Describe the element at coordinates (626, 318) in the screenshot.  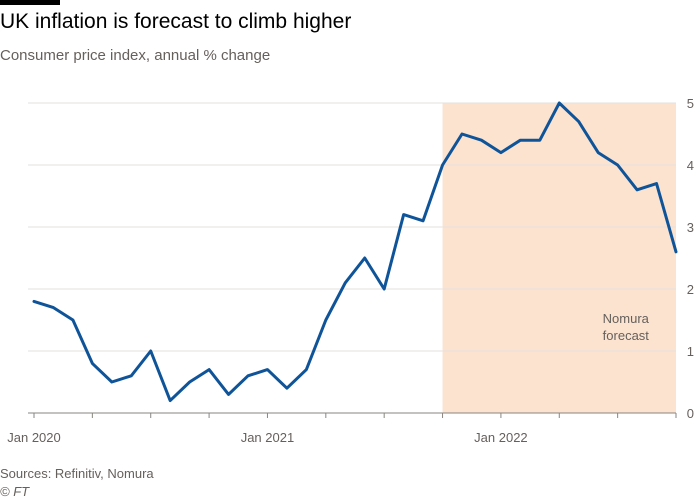
I see `forecast-annotation-line: Nomura` at that location.